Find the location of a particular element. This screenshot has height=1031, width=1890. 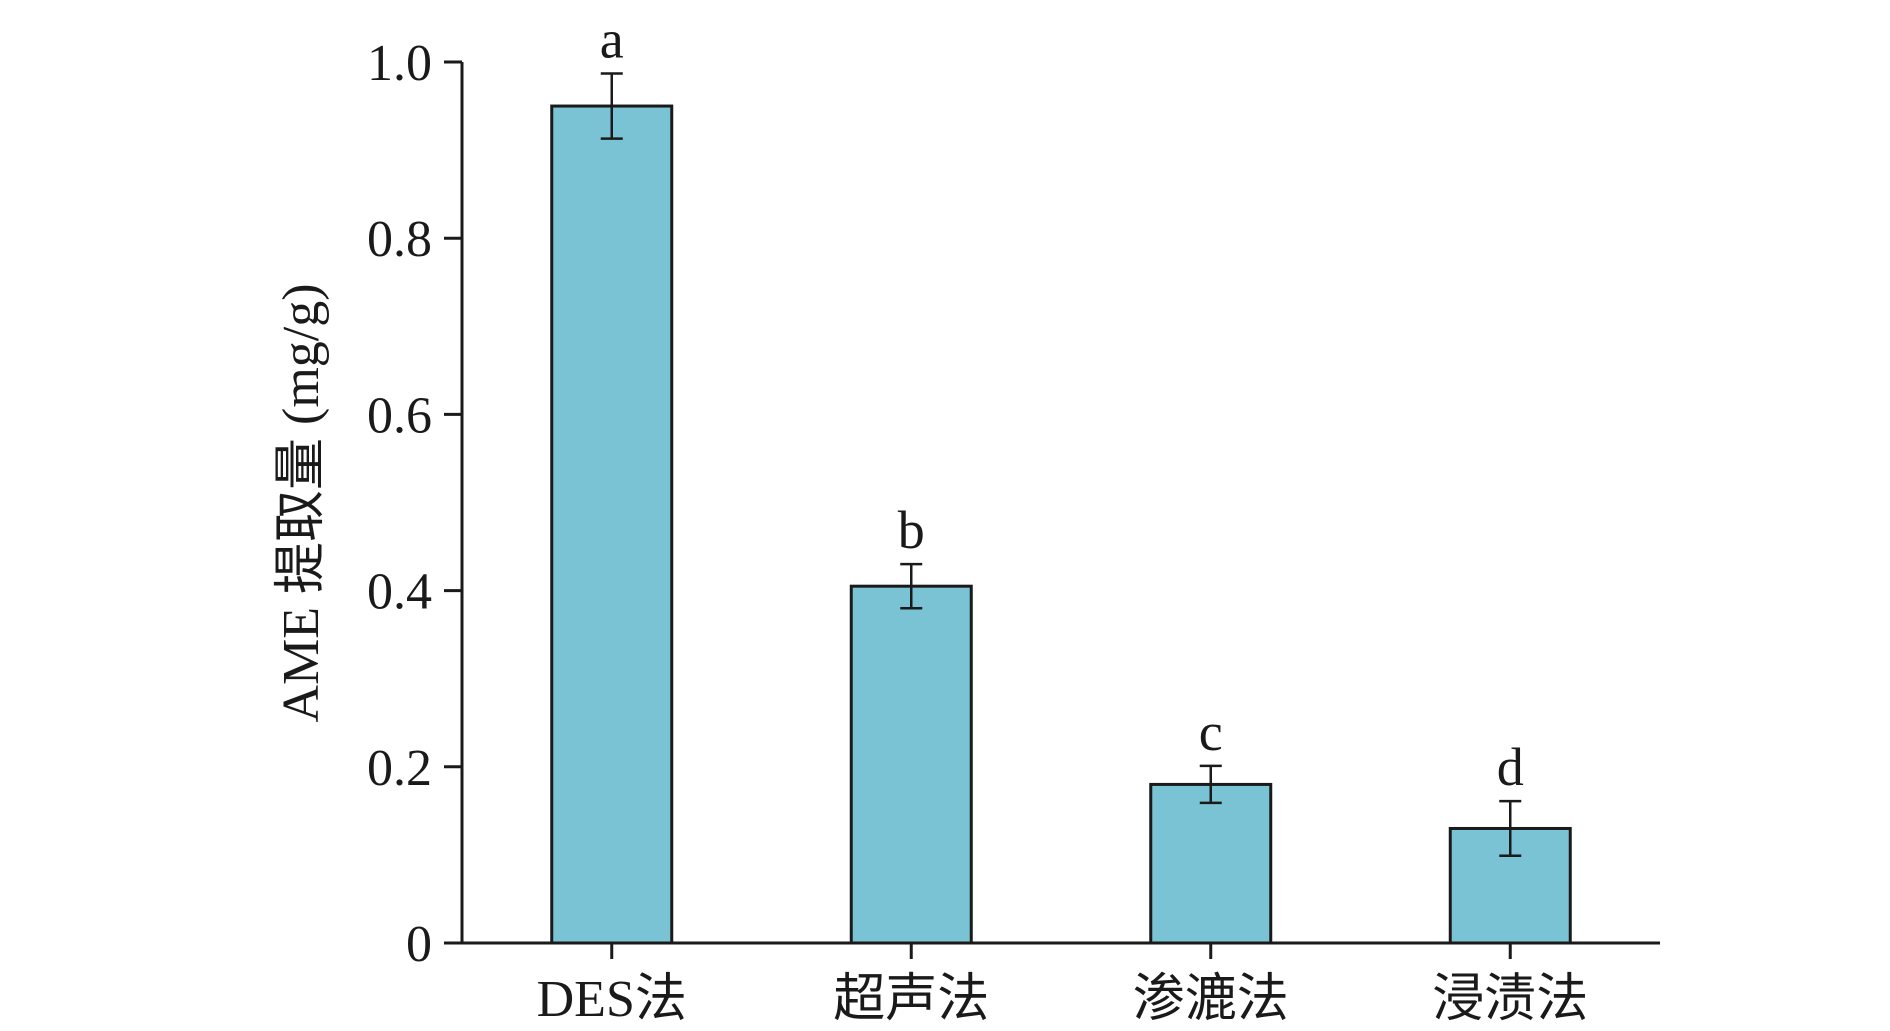

significance-label: d is located at coordinates (1510, 767).